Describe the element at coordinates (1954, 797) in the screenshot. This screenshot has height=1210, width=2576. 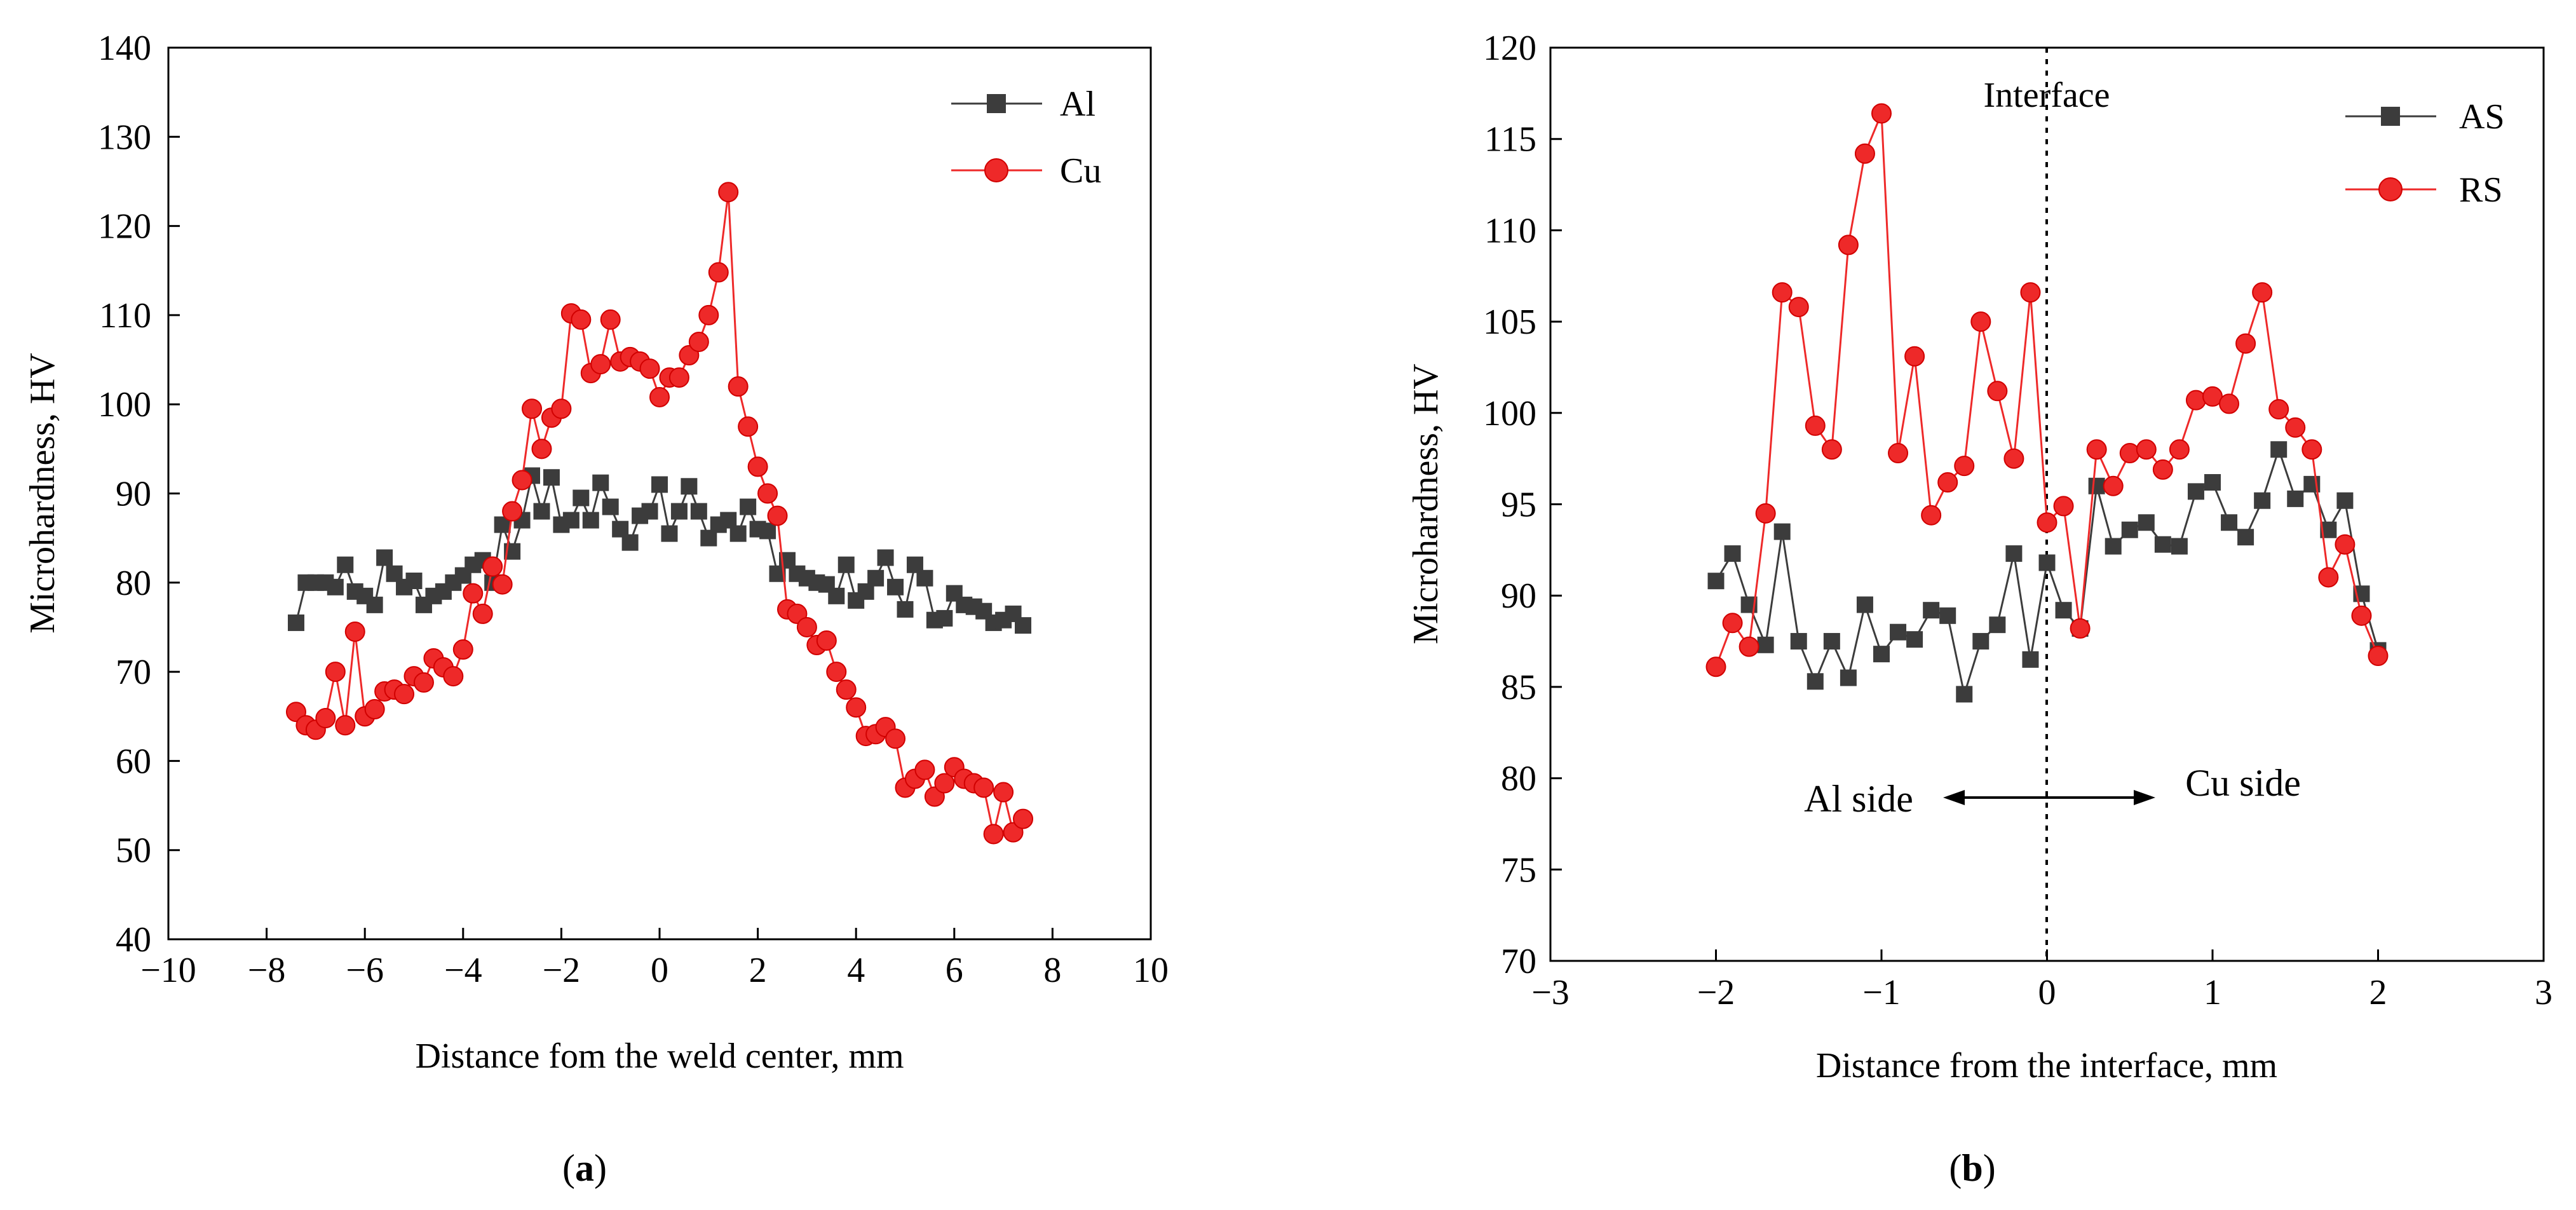
I see `arrow-left-head` at that location.